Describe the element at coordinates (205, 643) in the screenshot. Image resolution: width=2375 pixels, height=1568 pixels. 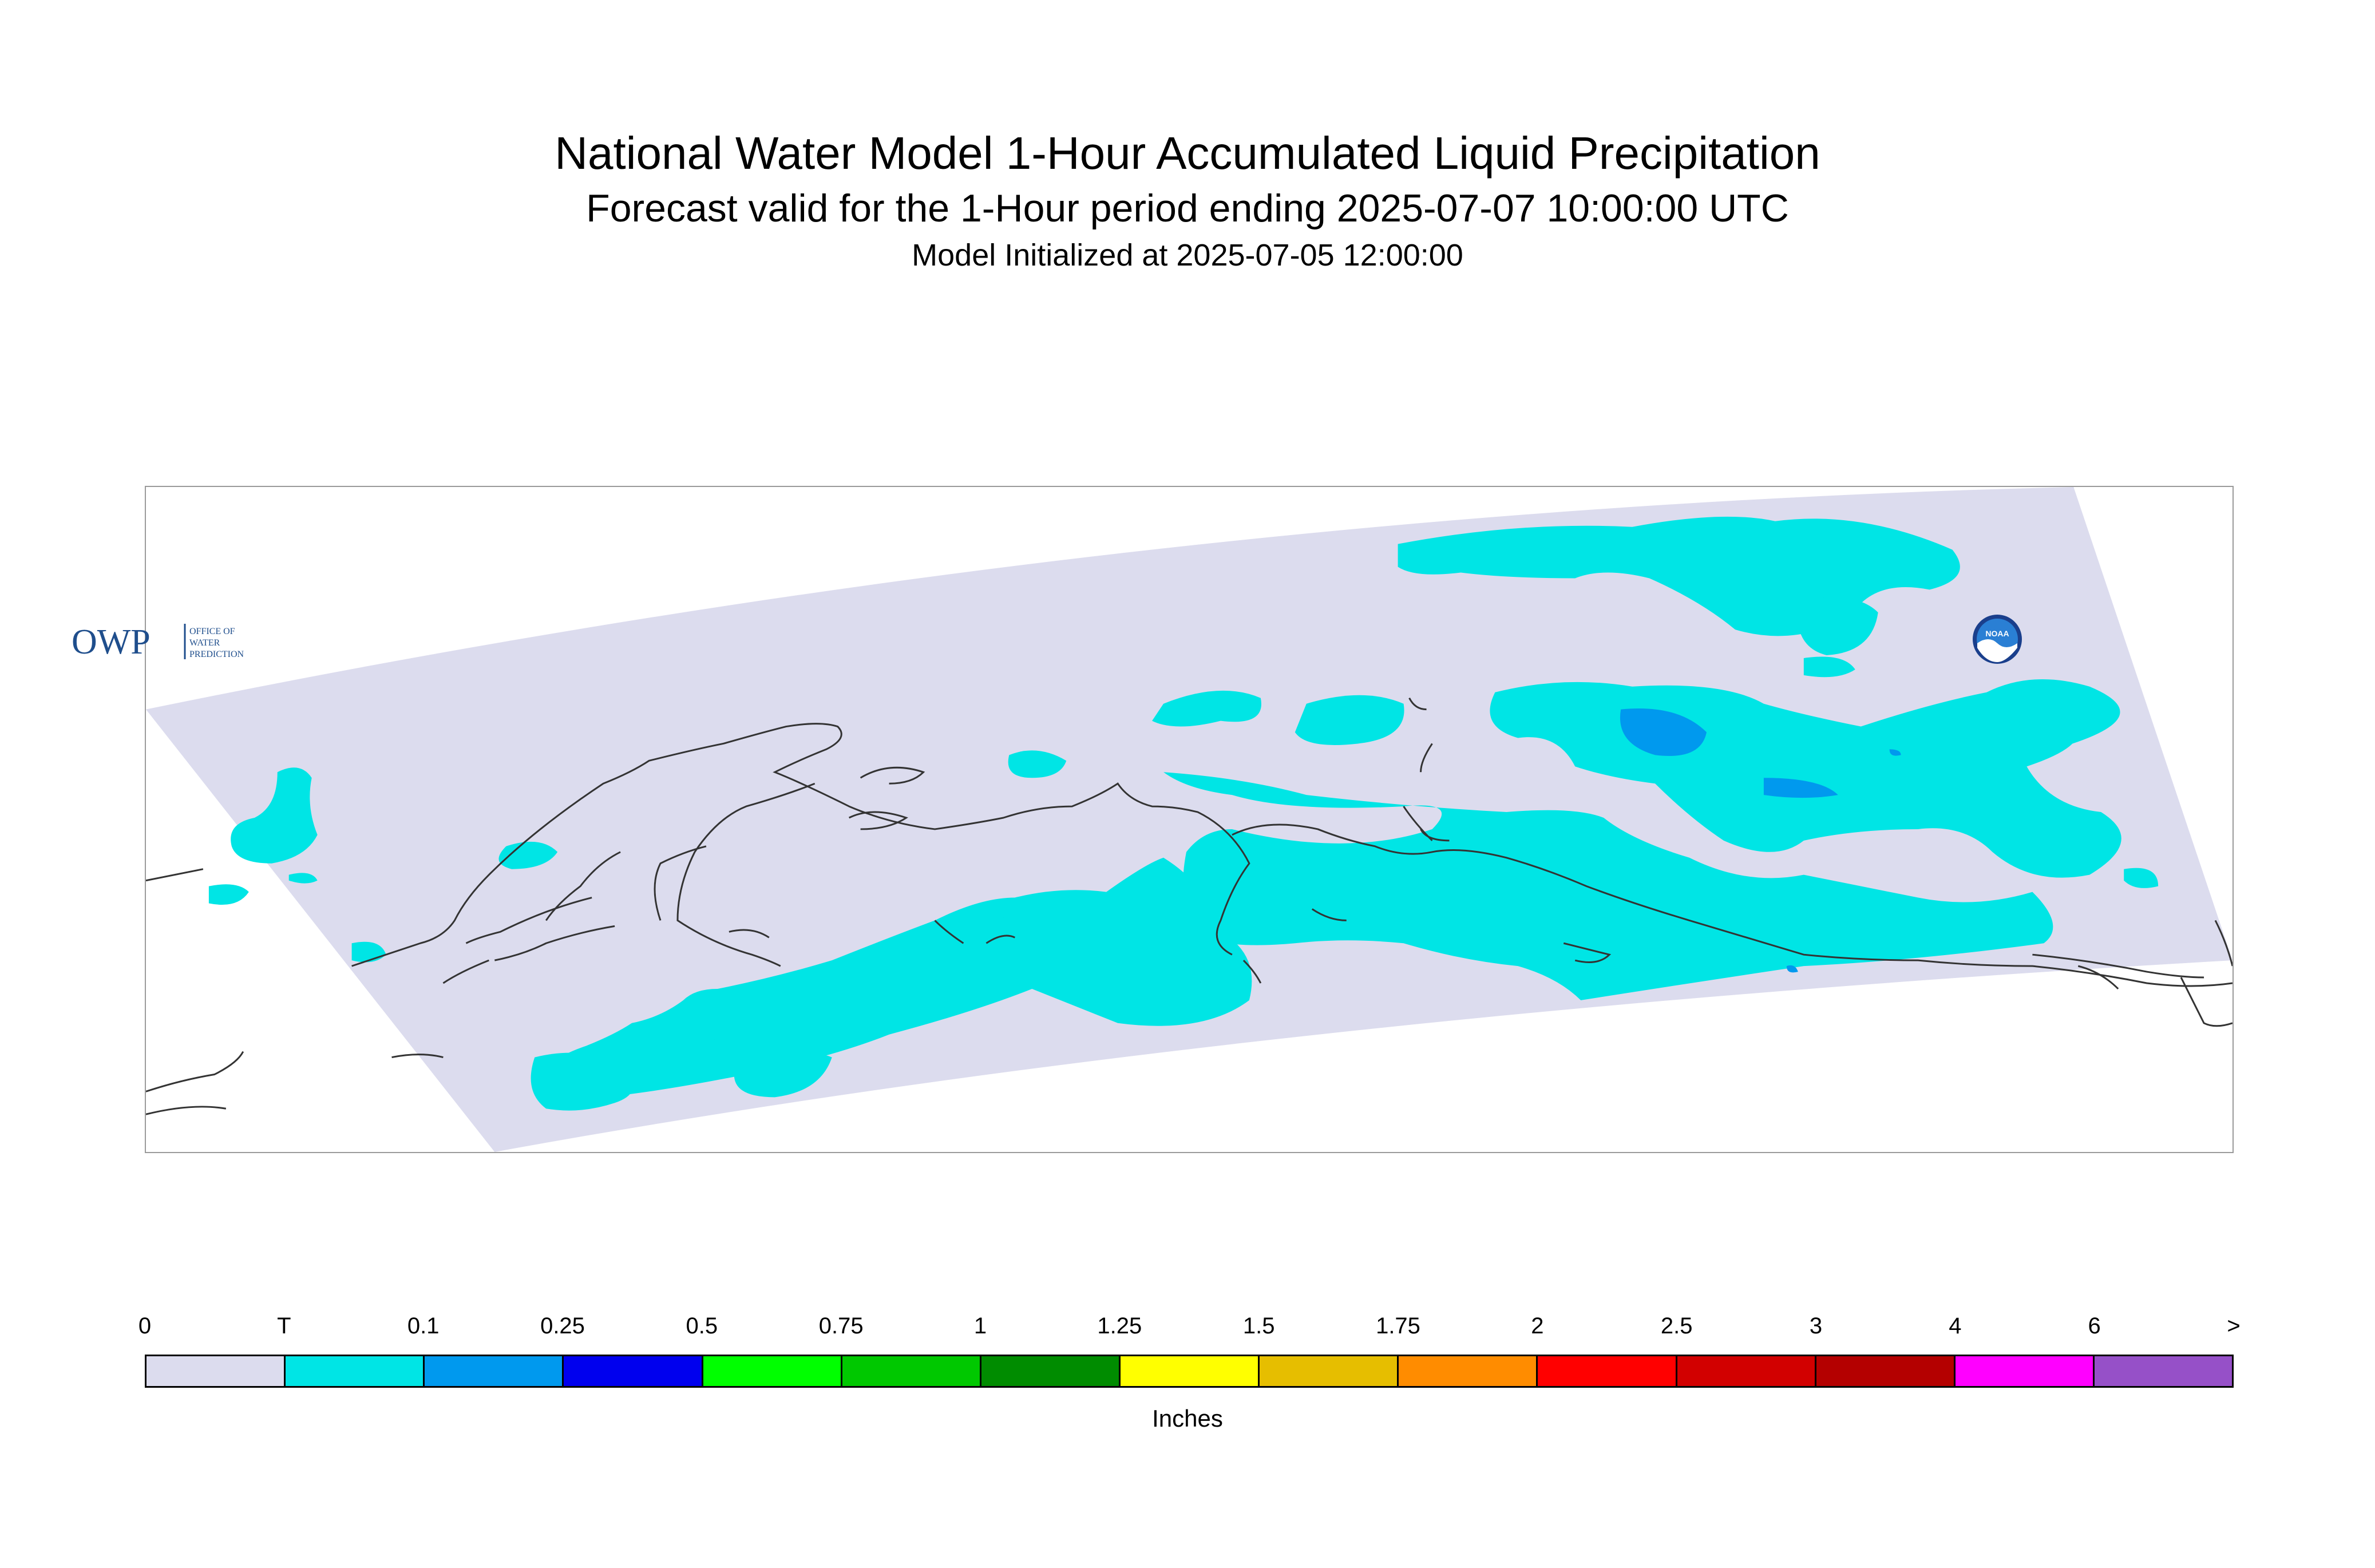
I see `owp-logo-line2: WATER` at that location.